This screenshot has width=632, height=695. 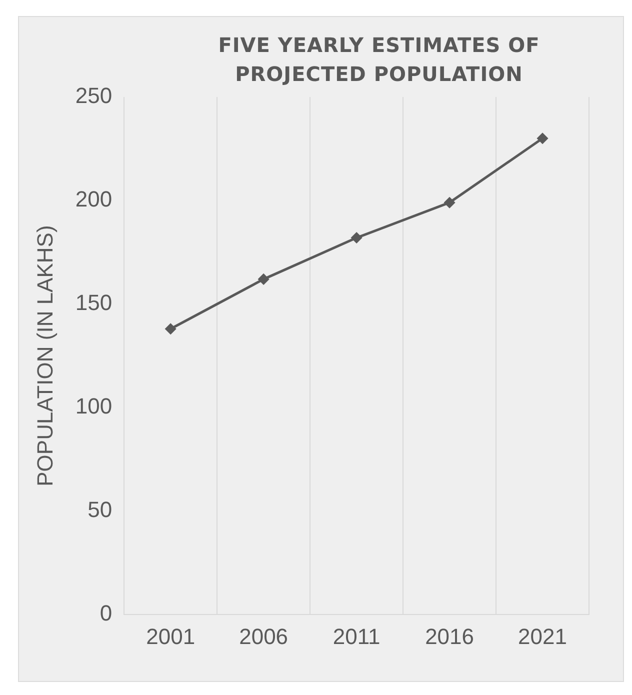 What do you see at coordinates (449, 636) in the screenshot?
I see `x-tick-label: 2016` at bounding box center [449, 636].